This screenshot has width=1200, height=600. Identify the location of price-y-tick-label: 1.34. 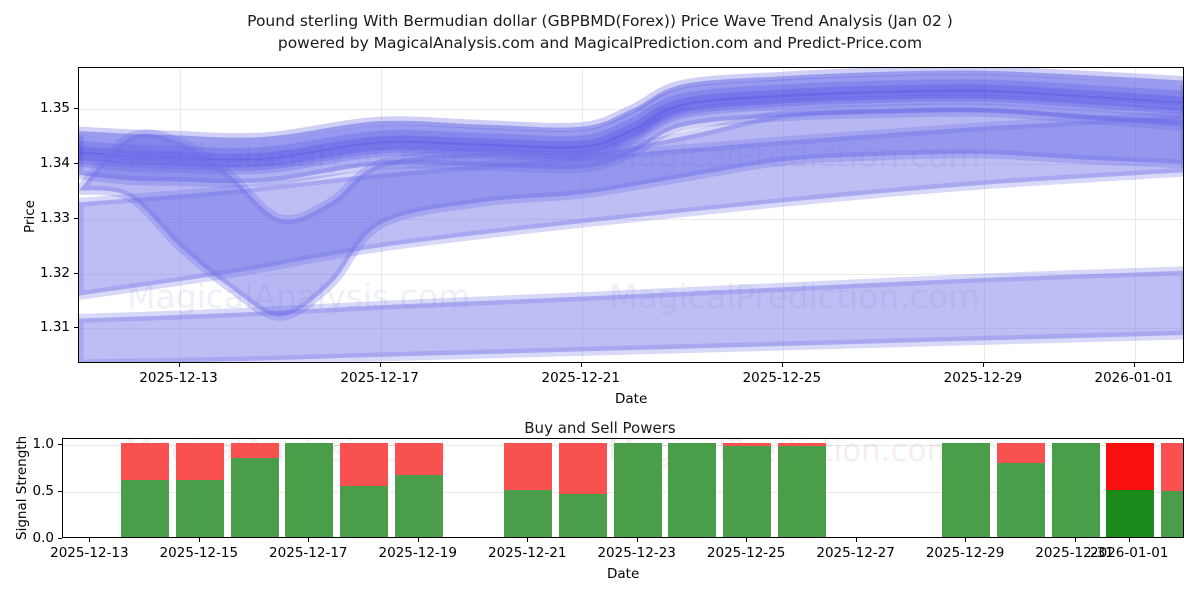
(54, 162).